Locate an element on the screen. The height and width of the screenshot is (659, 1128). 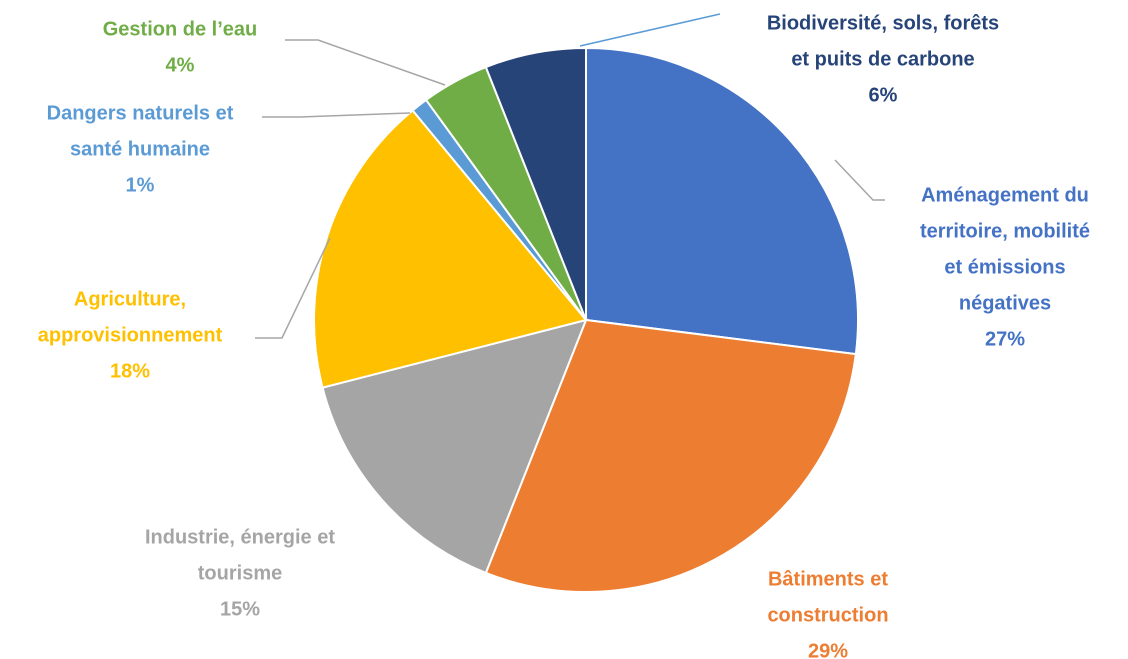
value-label: 29% is located at coordinates (828, 649).